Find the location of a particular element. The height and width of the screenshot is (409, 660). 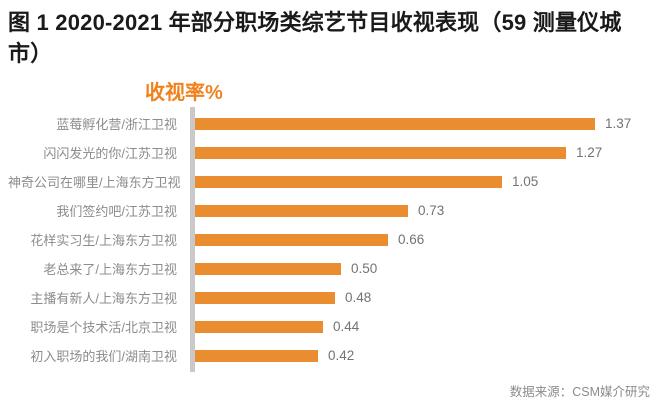

bar-row: 初入职场的我们/湖南卫视 0.42 is located at coordinates (330, 355).